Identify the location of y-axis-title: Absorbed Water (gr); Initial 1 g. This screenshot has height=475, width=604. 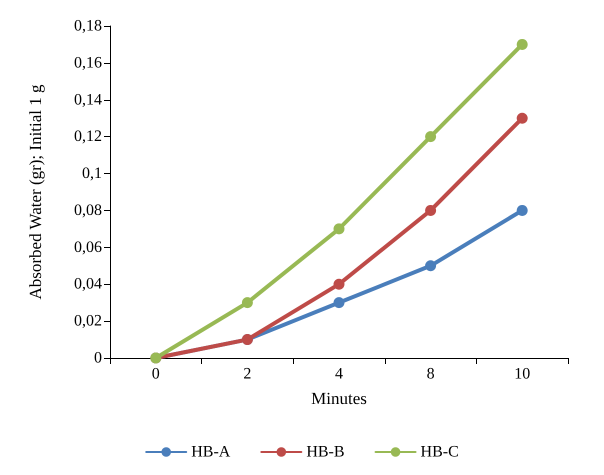
(35, 192).